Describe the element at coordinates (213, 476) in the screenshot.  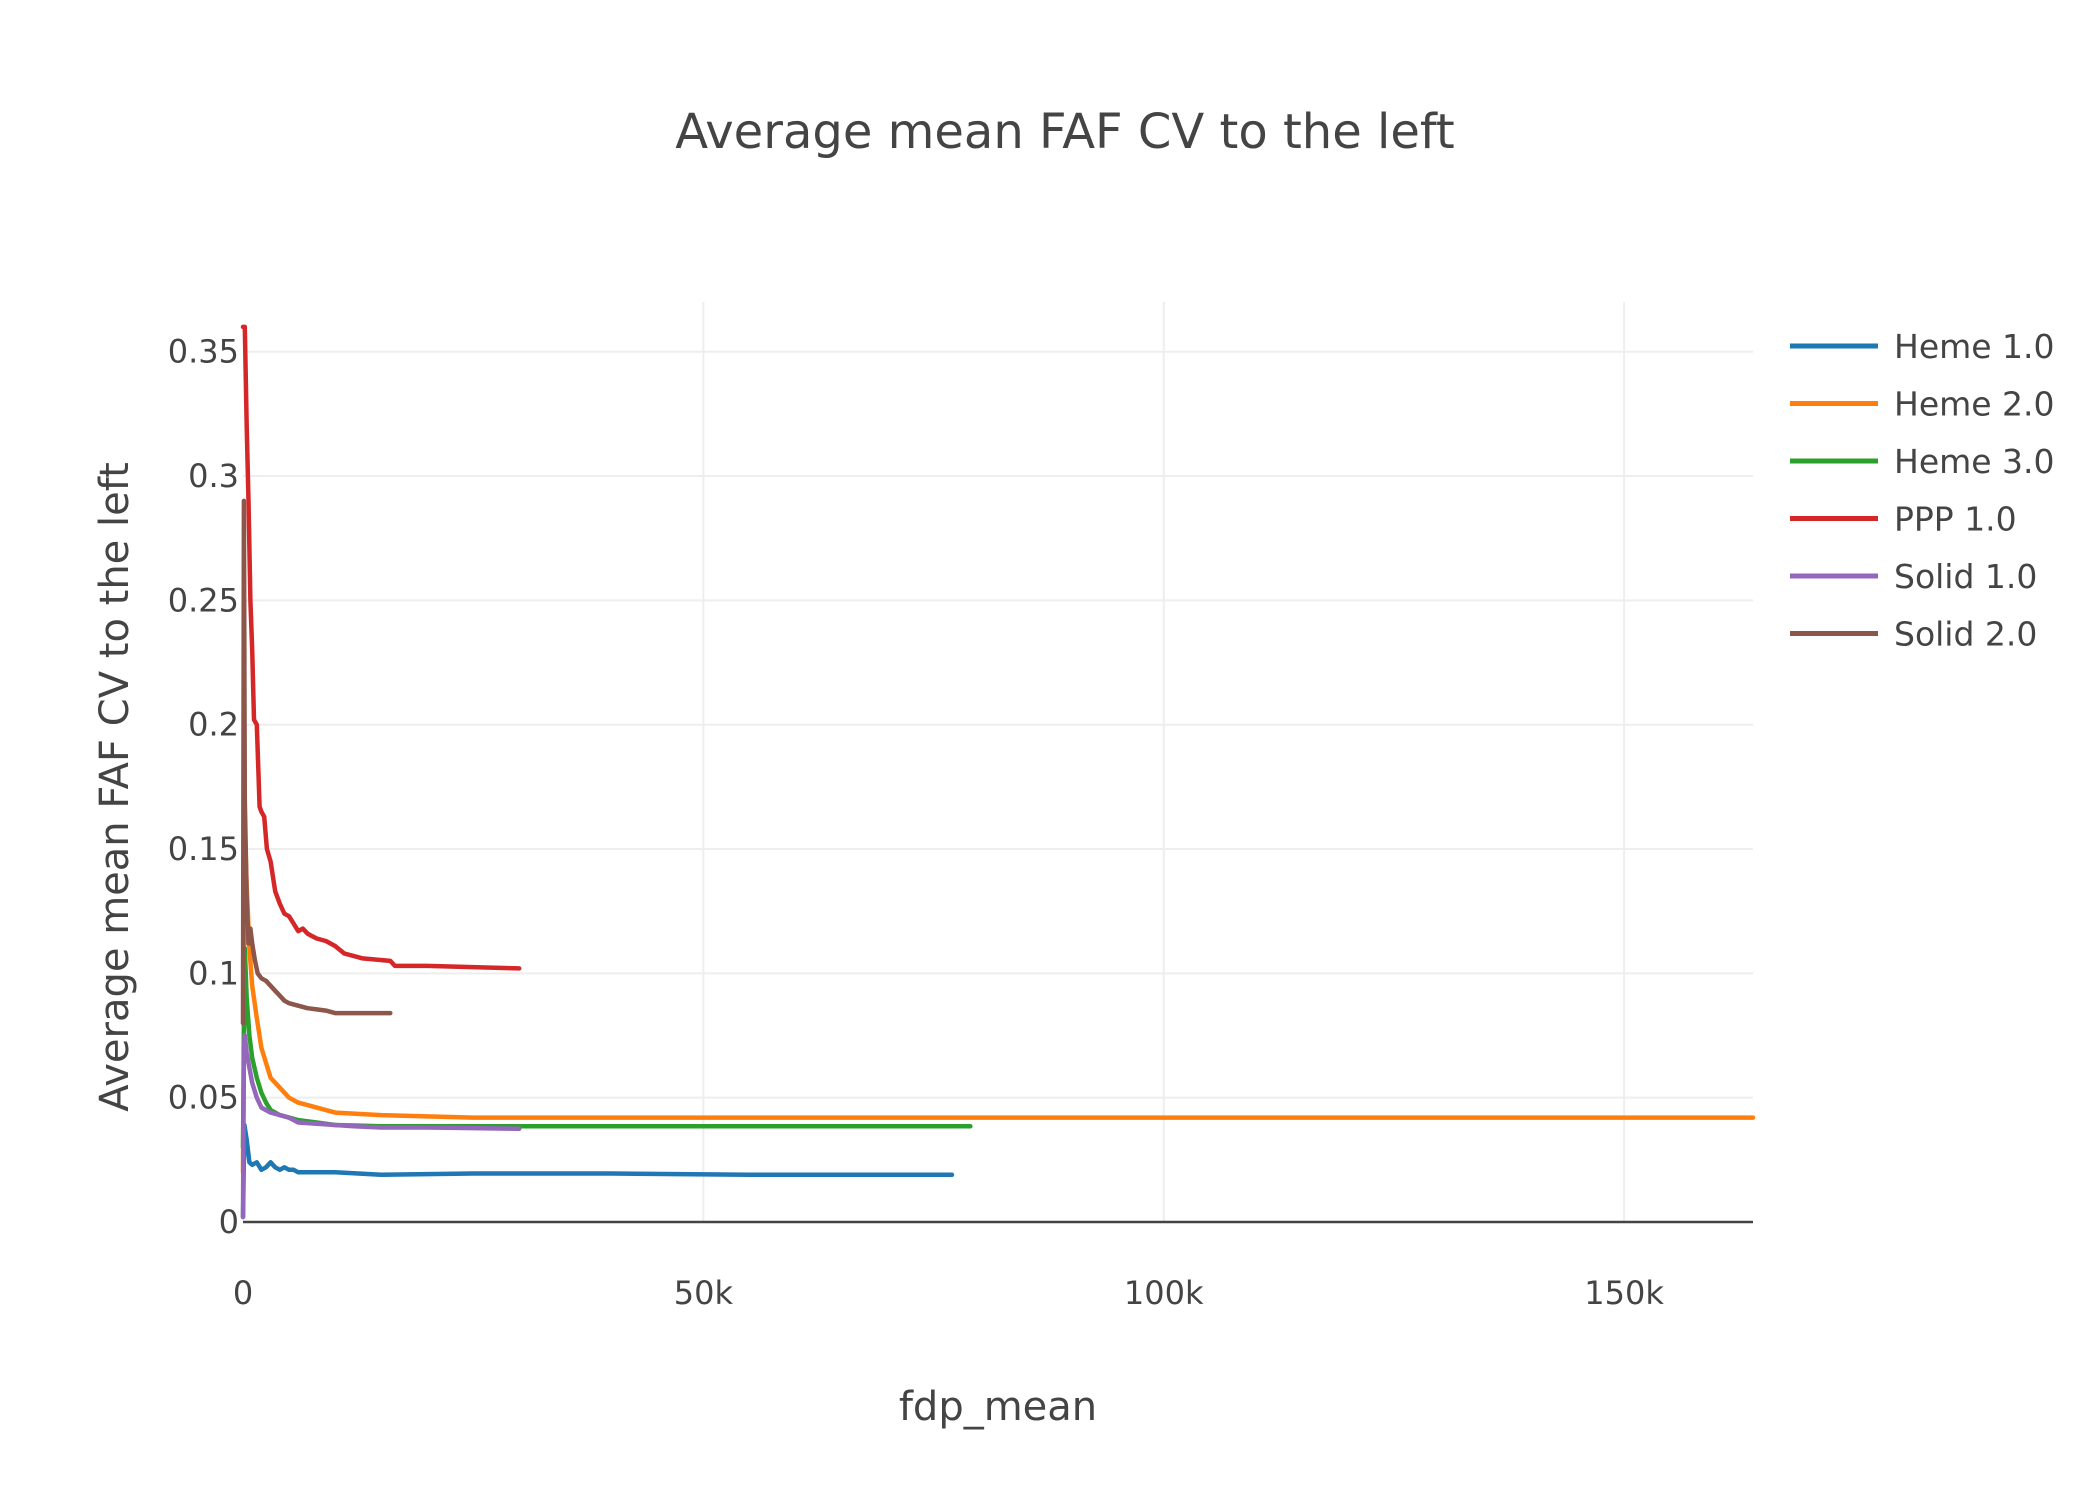
I see `y-tick-label: 0.3` at that location.